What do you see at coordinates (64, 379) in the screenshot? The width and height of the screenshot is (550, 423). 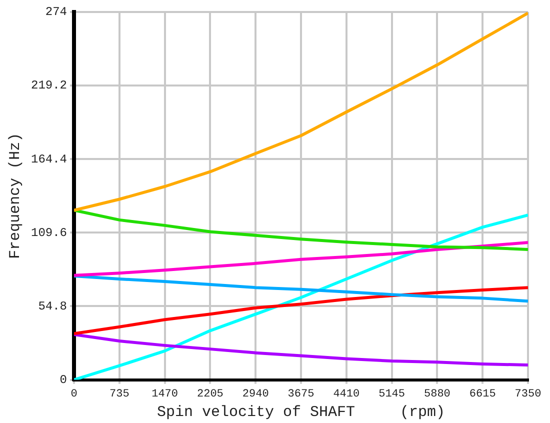 I see `y-tick-label: 0` at bounding box center [64, 379].